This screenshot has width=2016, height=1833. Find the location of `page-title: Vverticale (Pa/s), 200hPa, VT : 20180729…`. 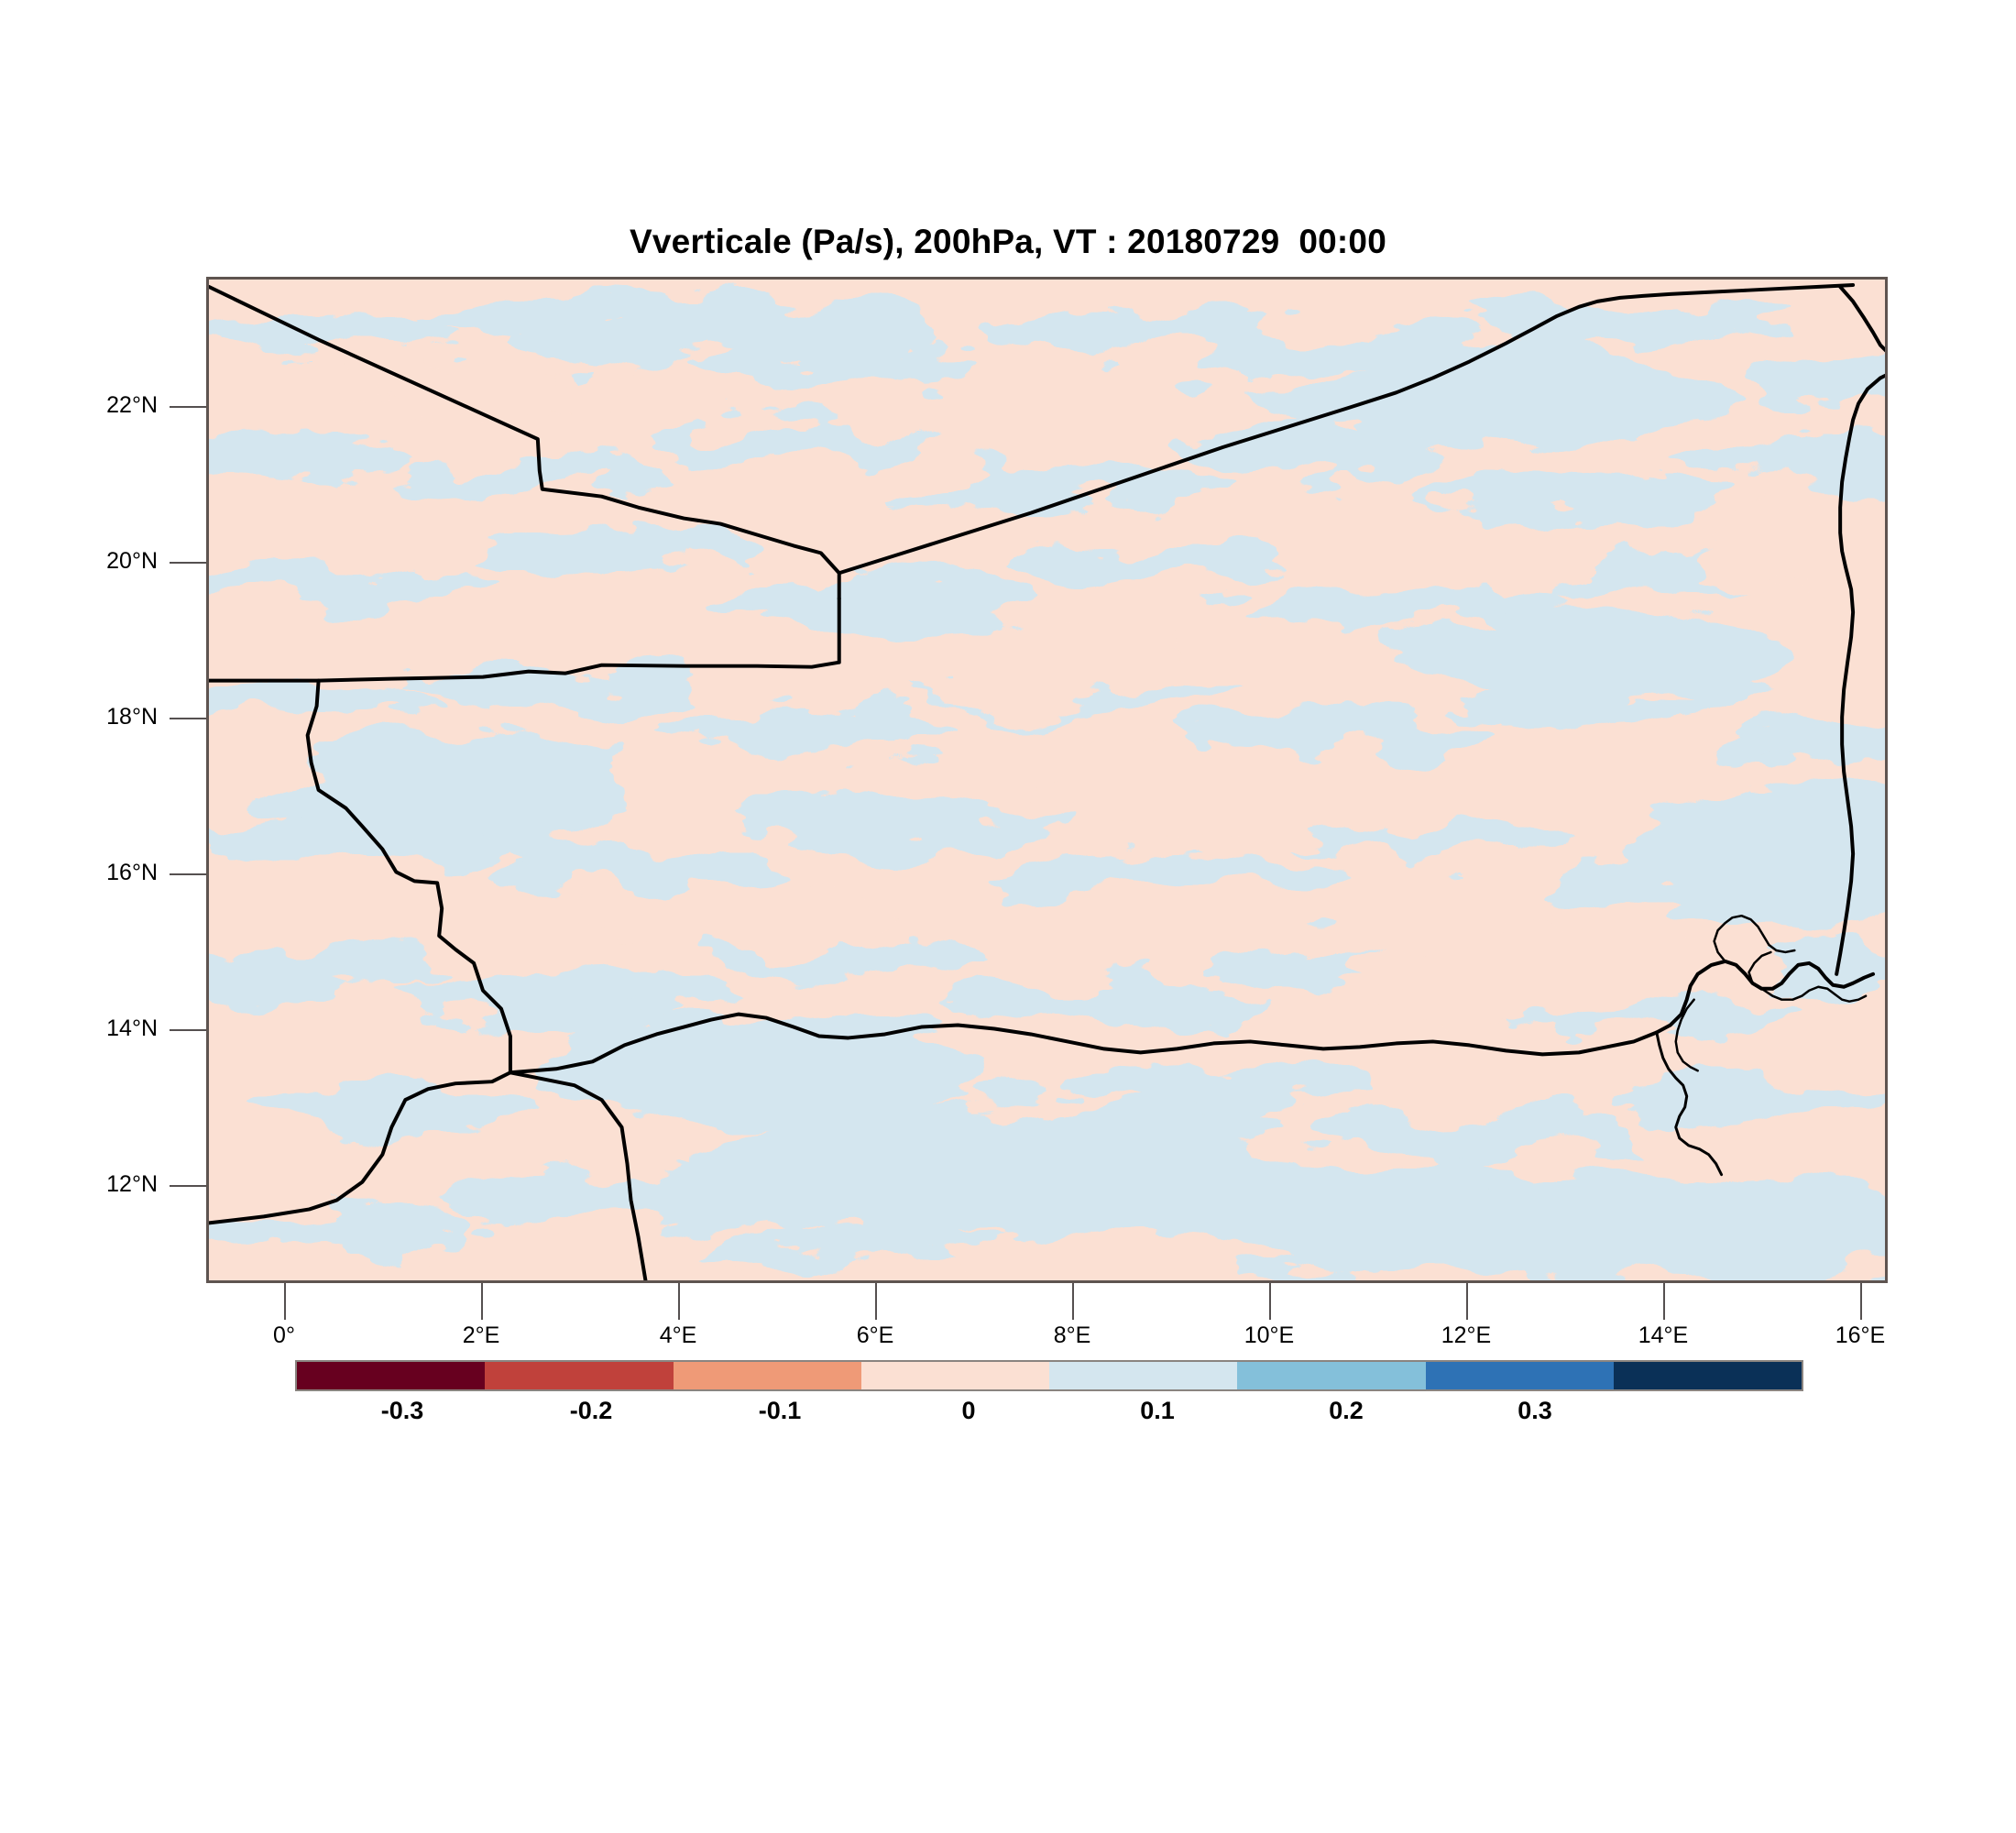

page-title: Vverticale (Pa/s), 200hPa, VT : 20180729… is located at coordinates (1008, 241).